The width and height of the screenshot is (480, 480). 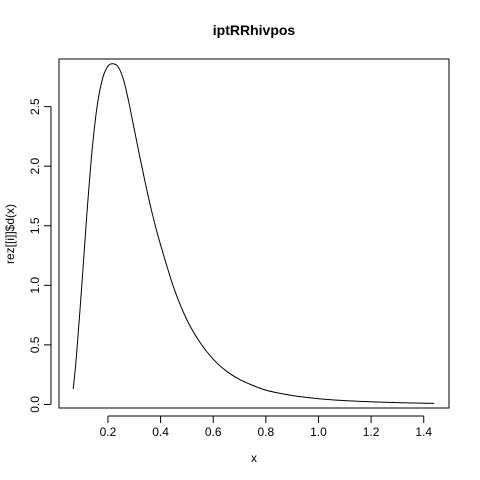 I want to click on y-tick-label: 2.5, so click(x=35, y=106).